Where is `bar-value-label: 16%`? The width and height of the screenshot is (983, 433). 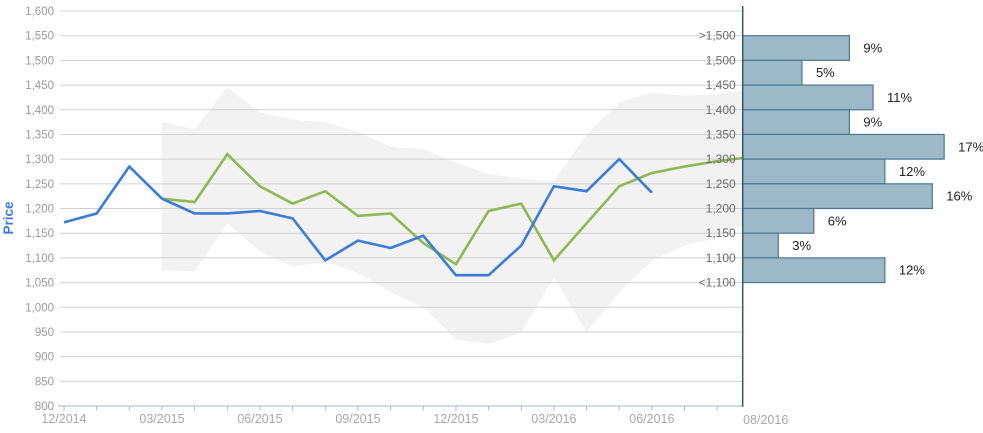 bar-value-label: 16% is located at coordinates (959, 196).